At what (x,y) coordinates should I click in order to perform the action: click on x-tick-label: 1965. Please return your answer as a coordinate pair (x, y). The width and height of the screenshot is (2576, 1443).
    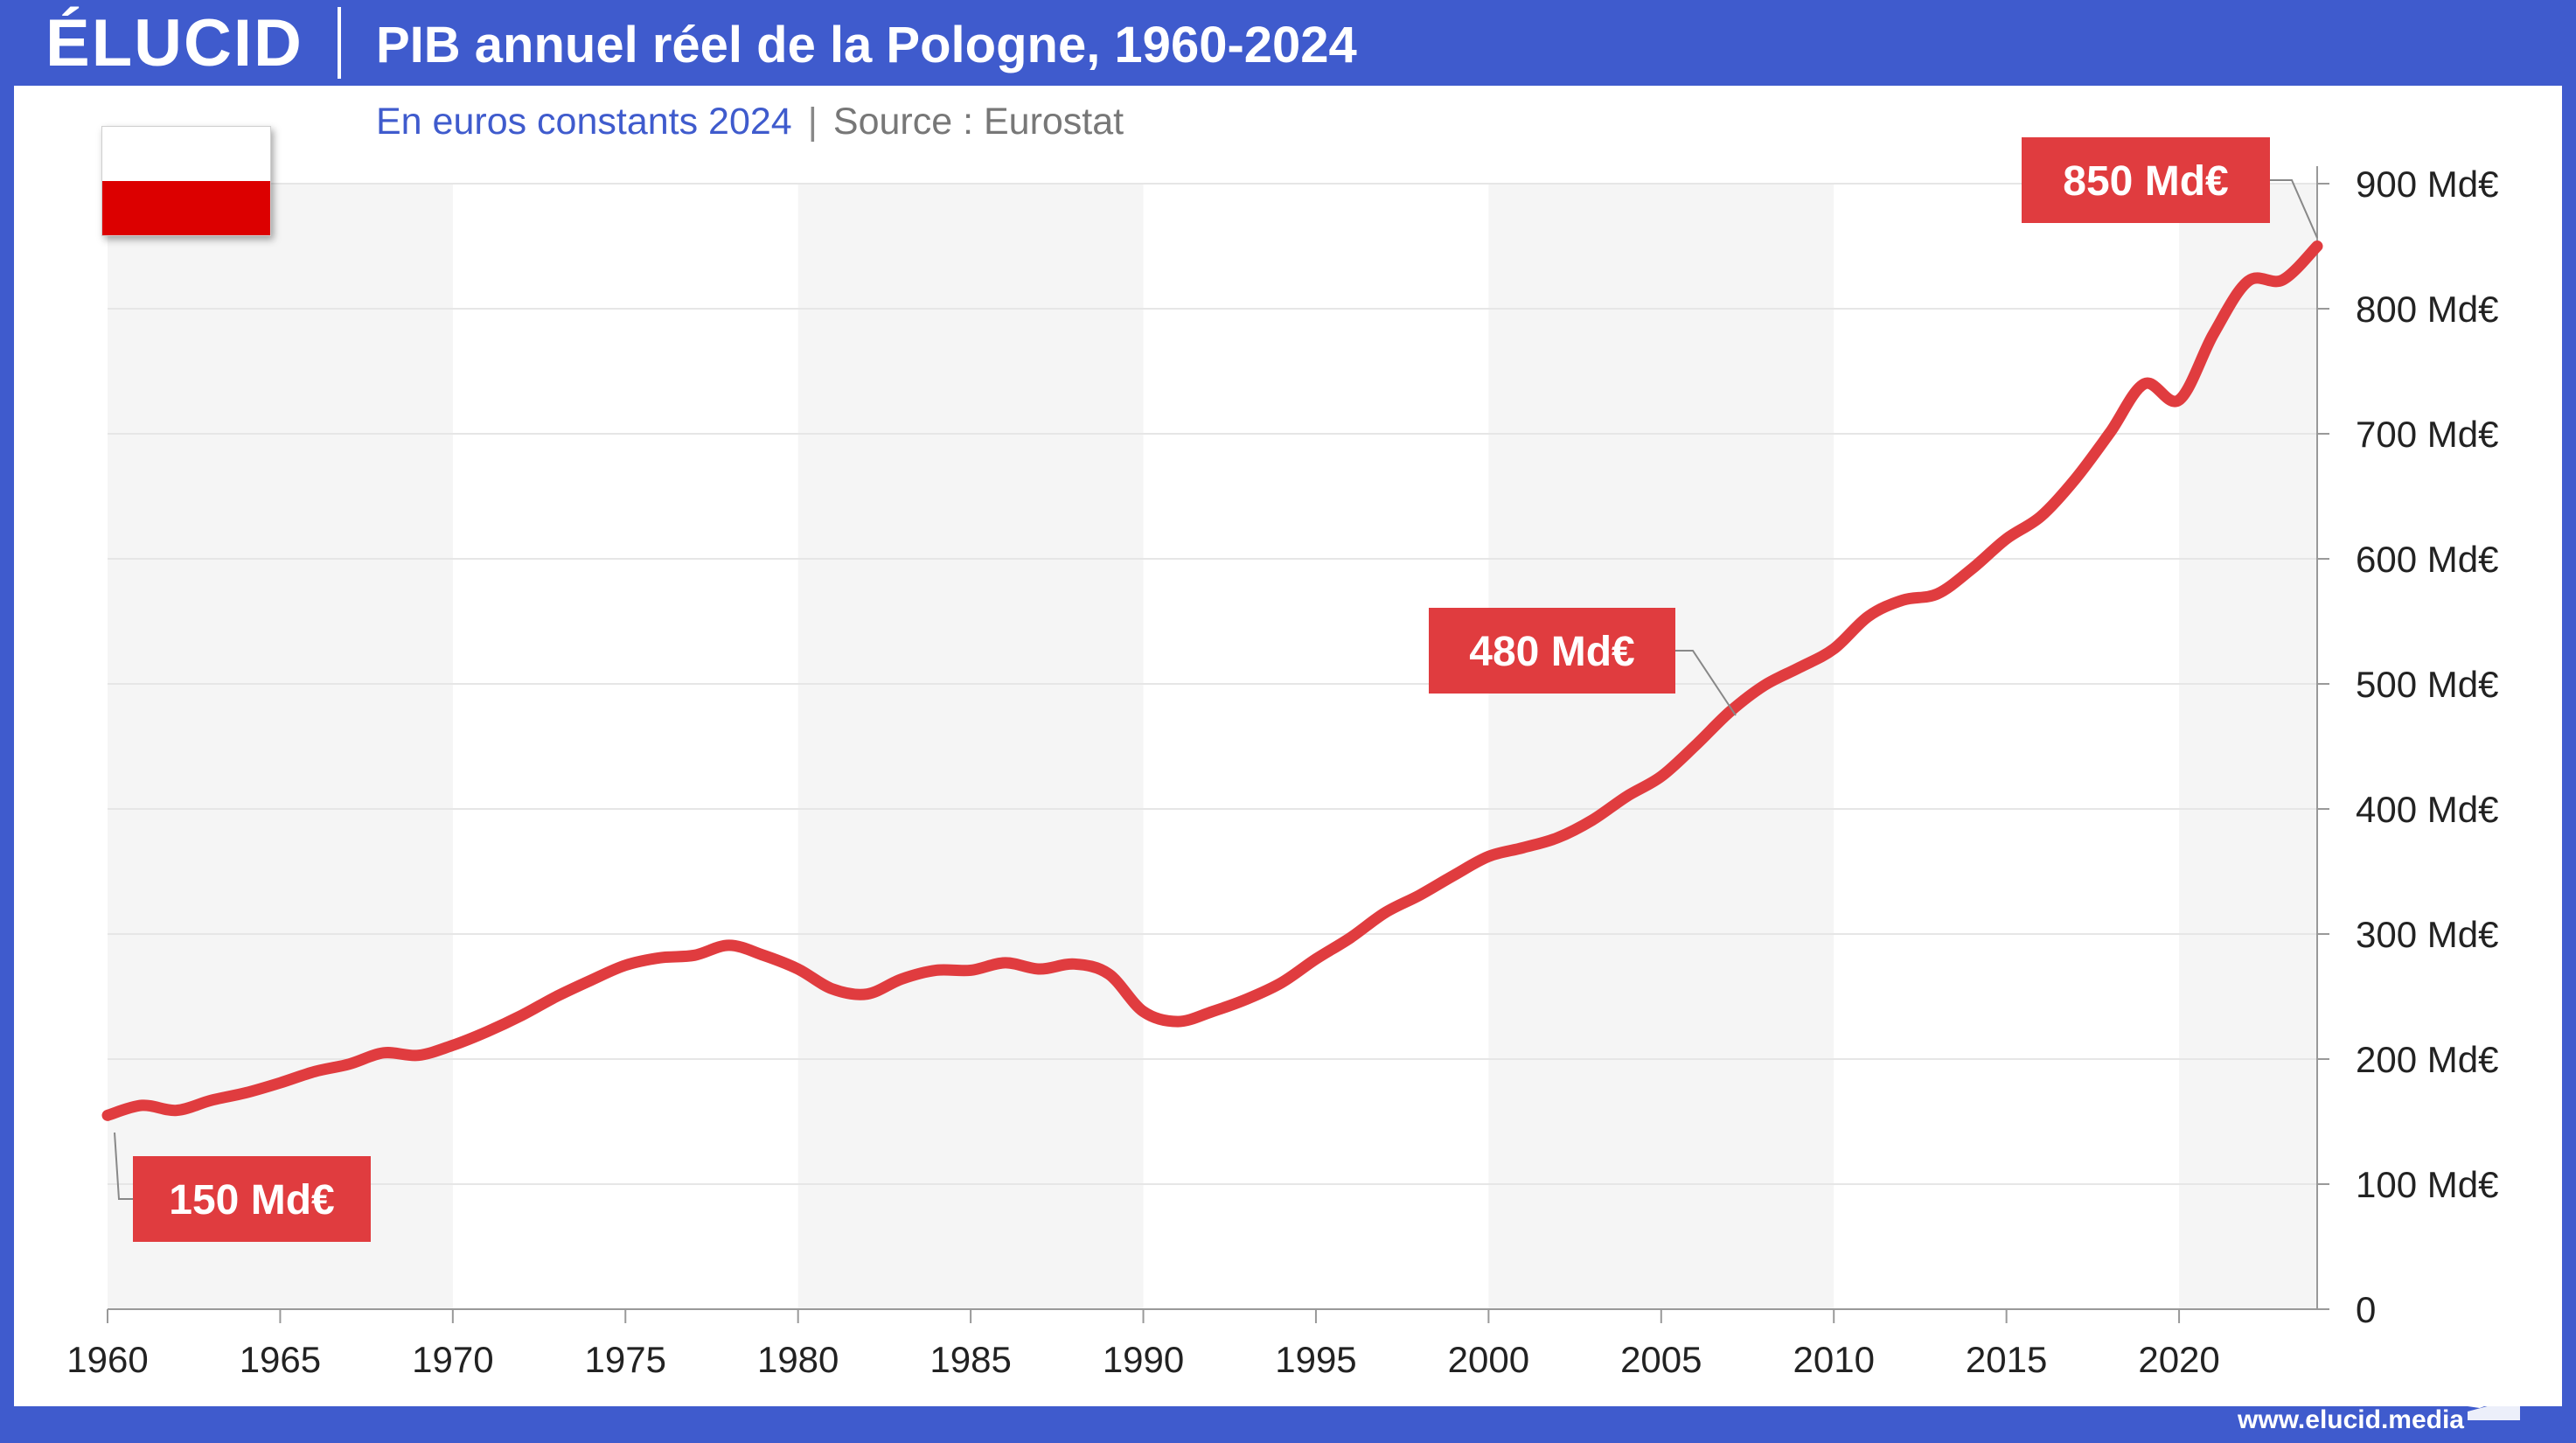
    Looking at the image, I should click on (280, 1359).